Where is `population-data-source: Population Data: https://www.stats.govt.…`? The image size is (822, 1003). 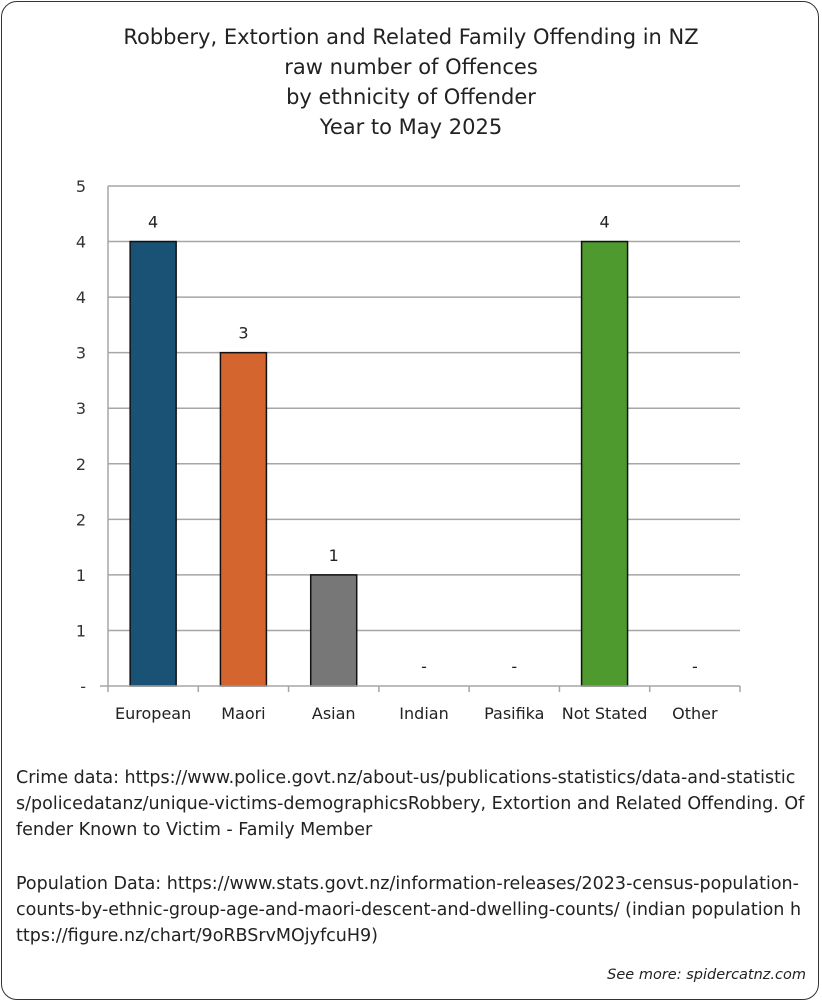 population-data-source: Population Data: https://www.stats.govt.… is located at coordinates (409, 910).